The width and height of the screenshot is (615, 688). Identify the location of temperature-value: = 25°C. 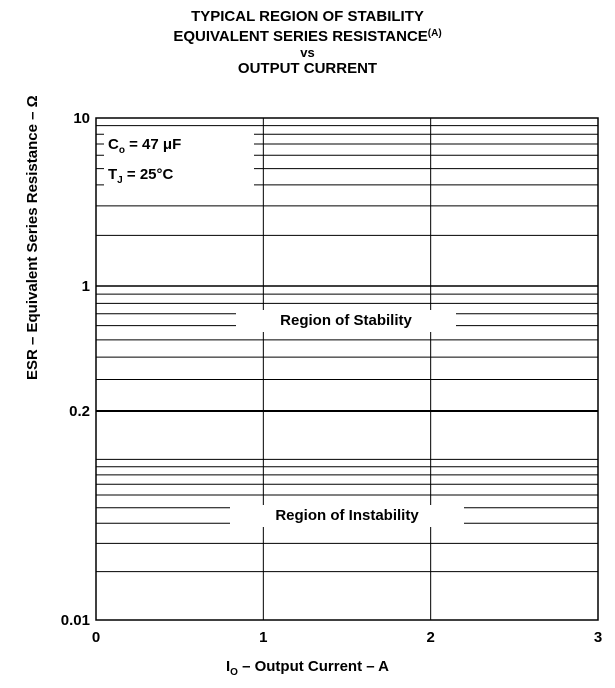
(148, 174).